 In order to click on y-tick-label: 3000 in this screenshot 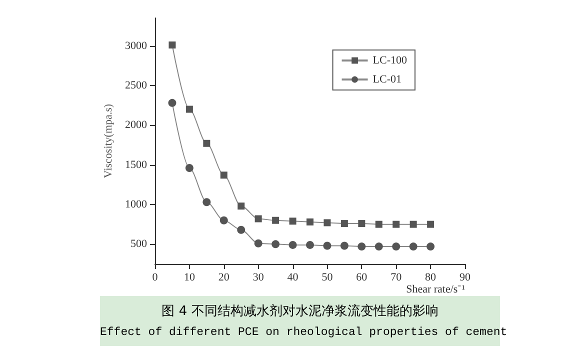, I will do `click(136, 46)`.